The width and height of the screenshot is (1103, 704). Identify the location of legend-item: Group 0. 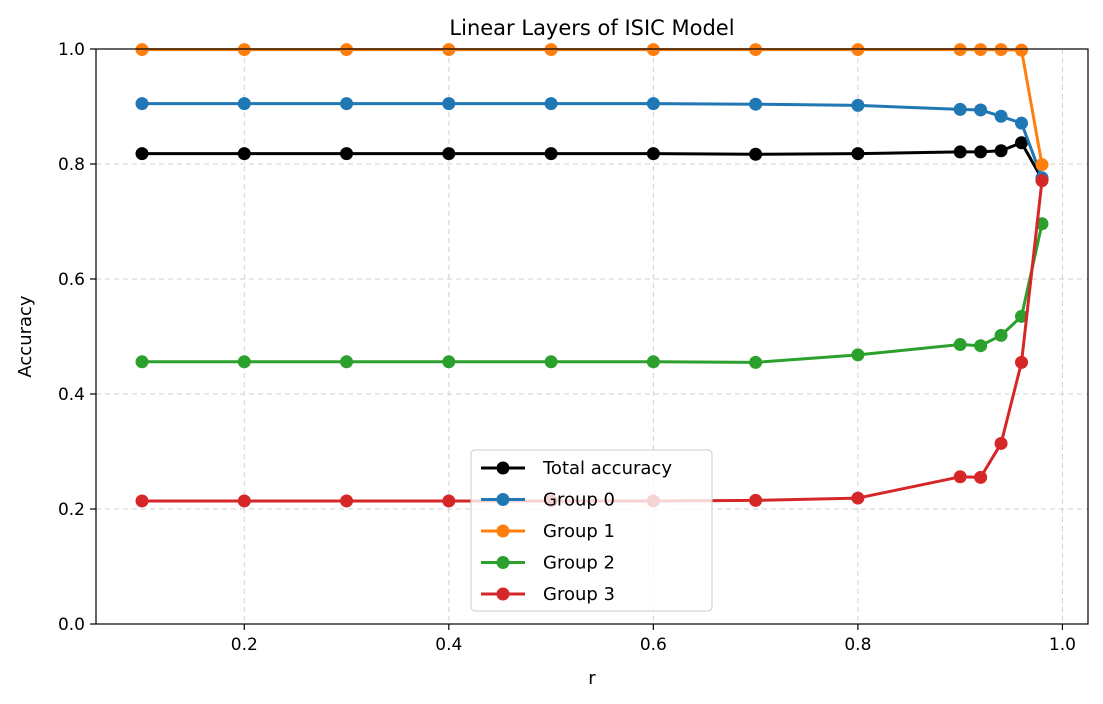
(548, 500).